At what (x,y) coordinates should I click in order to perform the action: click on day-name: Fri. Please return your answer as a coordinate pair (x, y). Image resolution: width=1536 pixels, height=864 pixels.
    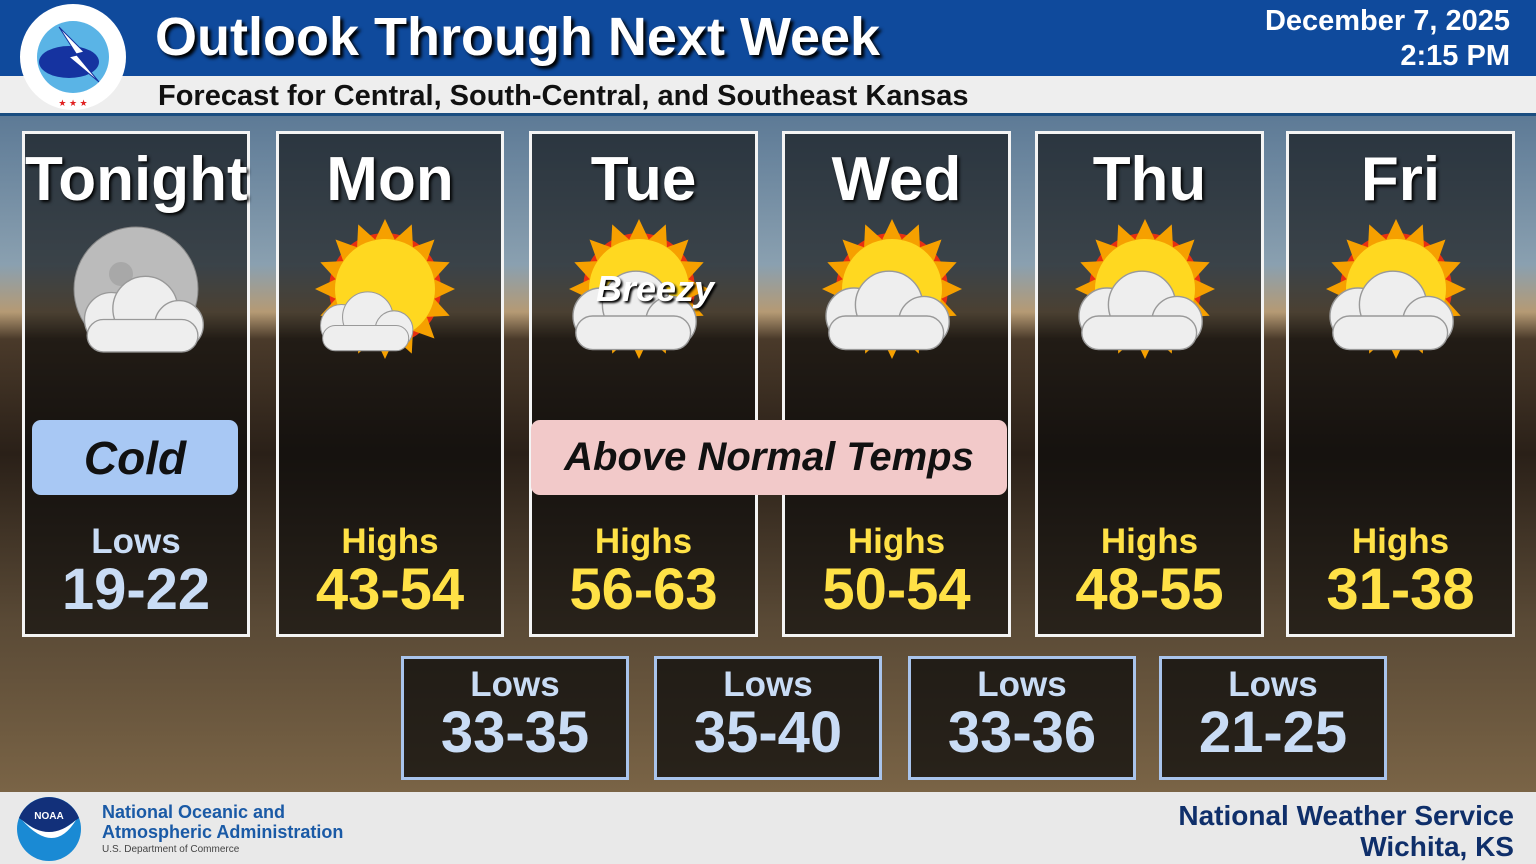
    Looking at the image, I should click on (1400, 179).